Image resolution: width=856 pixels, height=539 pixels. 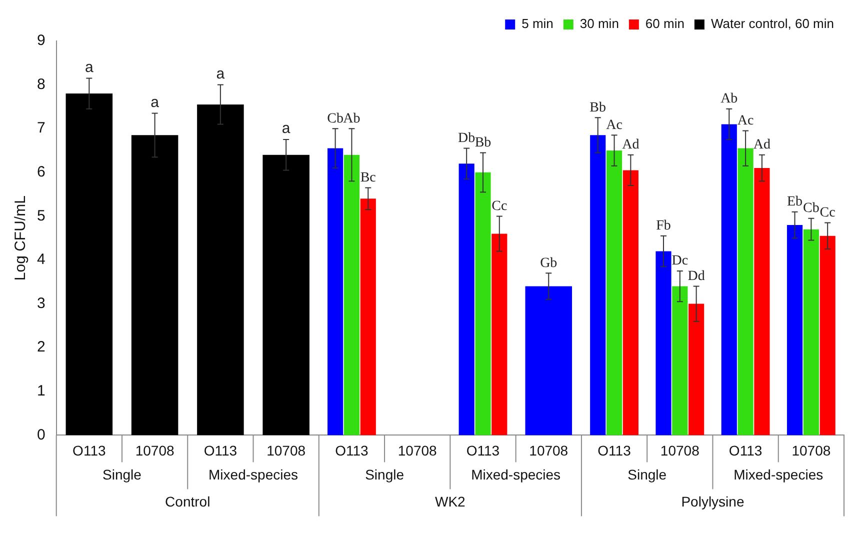 I want to click on y-tick-label: 8, so click(x=41, y=84).